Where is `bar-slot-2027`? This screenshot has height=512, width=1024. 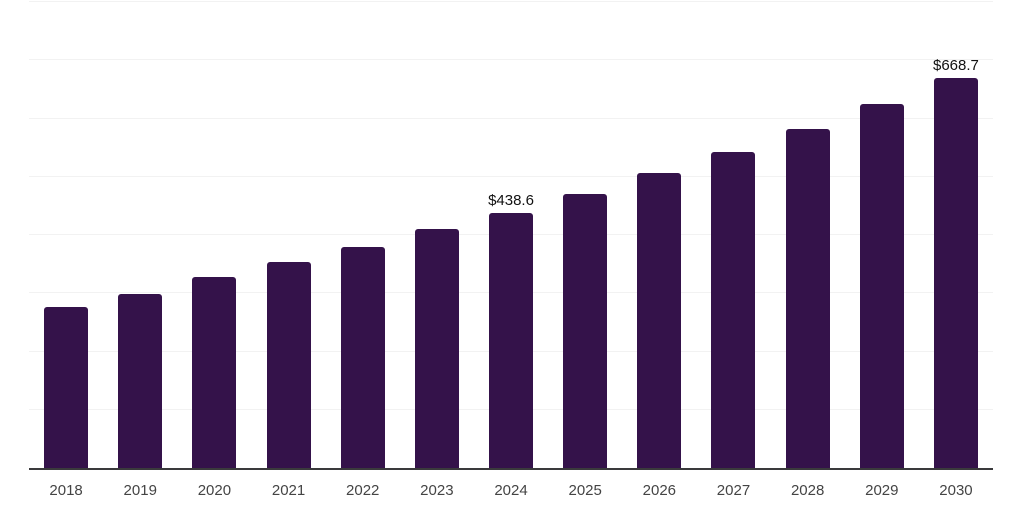 bar-slot-2027 is located at coordinates (733, 235).